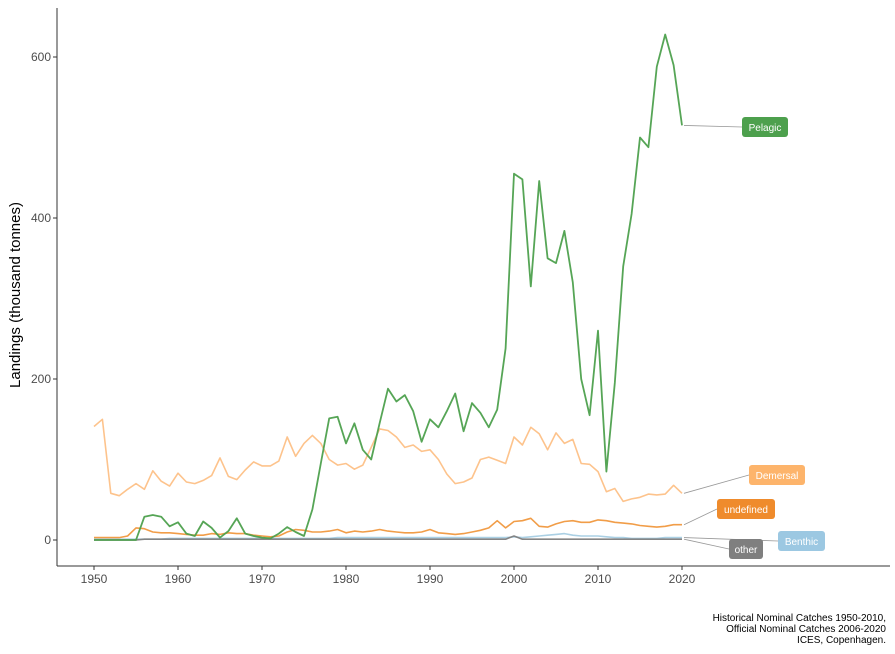 This screenshot has height=654, width=895. Describe the element at coordinates (41, 57) in the screenshot. I see `y-tick-label: 600` at that location.